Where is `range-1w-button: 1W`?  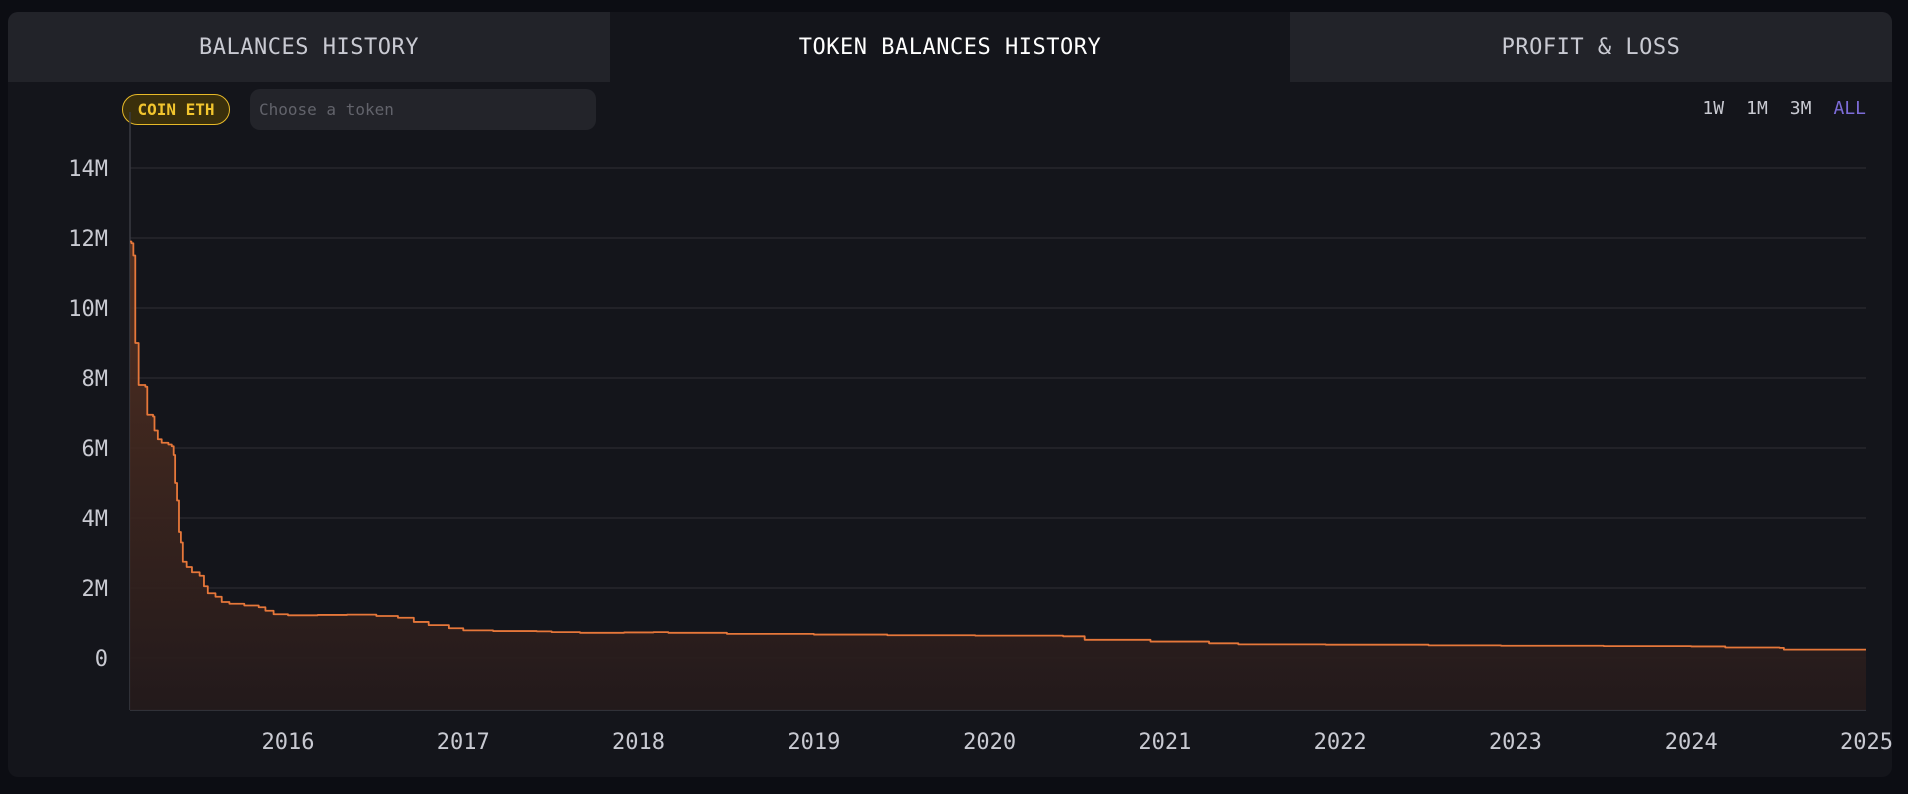 range-1w-button: 1W is located at coordinates (1713, 108).